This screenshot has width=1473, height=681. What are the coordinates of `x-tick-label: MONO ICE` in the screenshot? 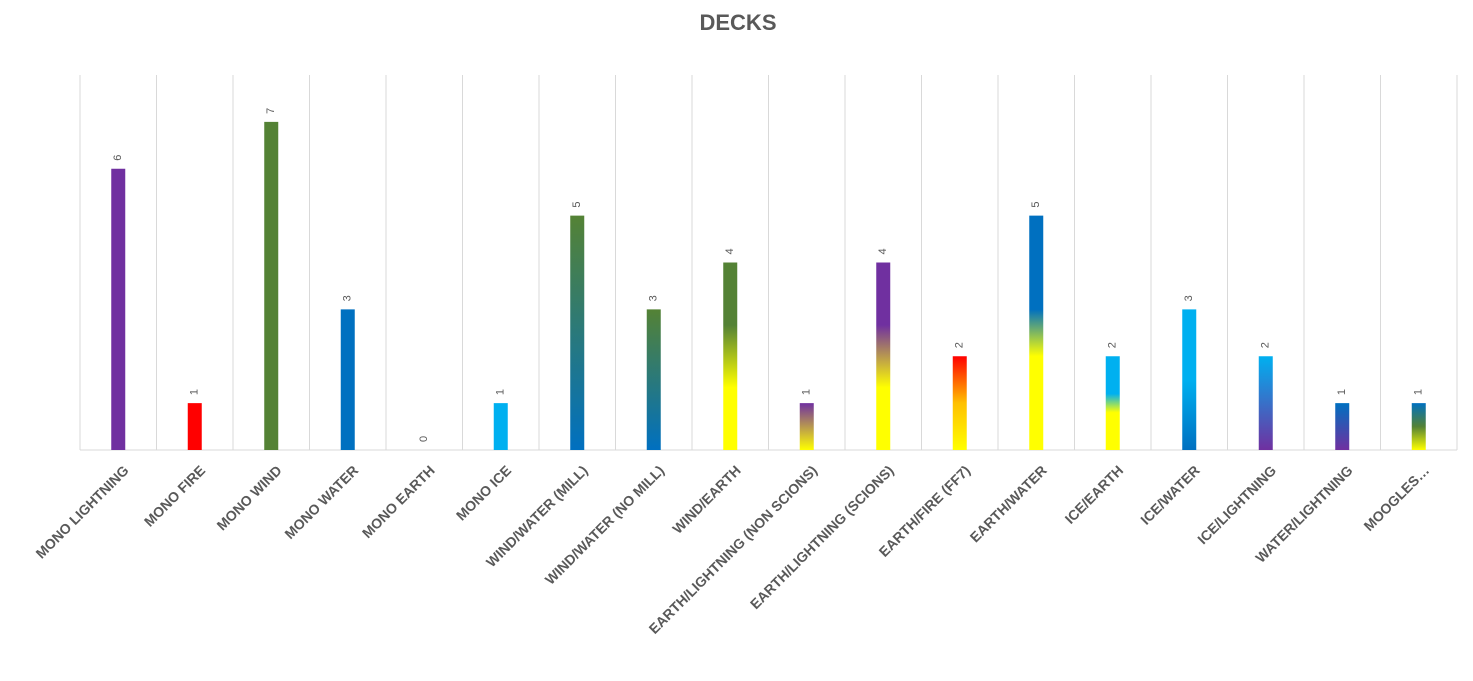 It's located at (483, 492).